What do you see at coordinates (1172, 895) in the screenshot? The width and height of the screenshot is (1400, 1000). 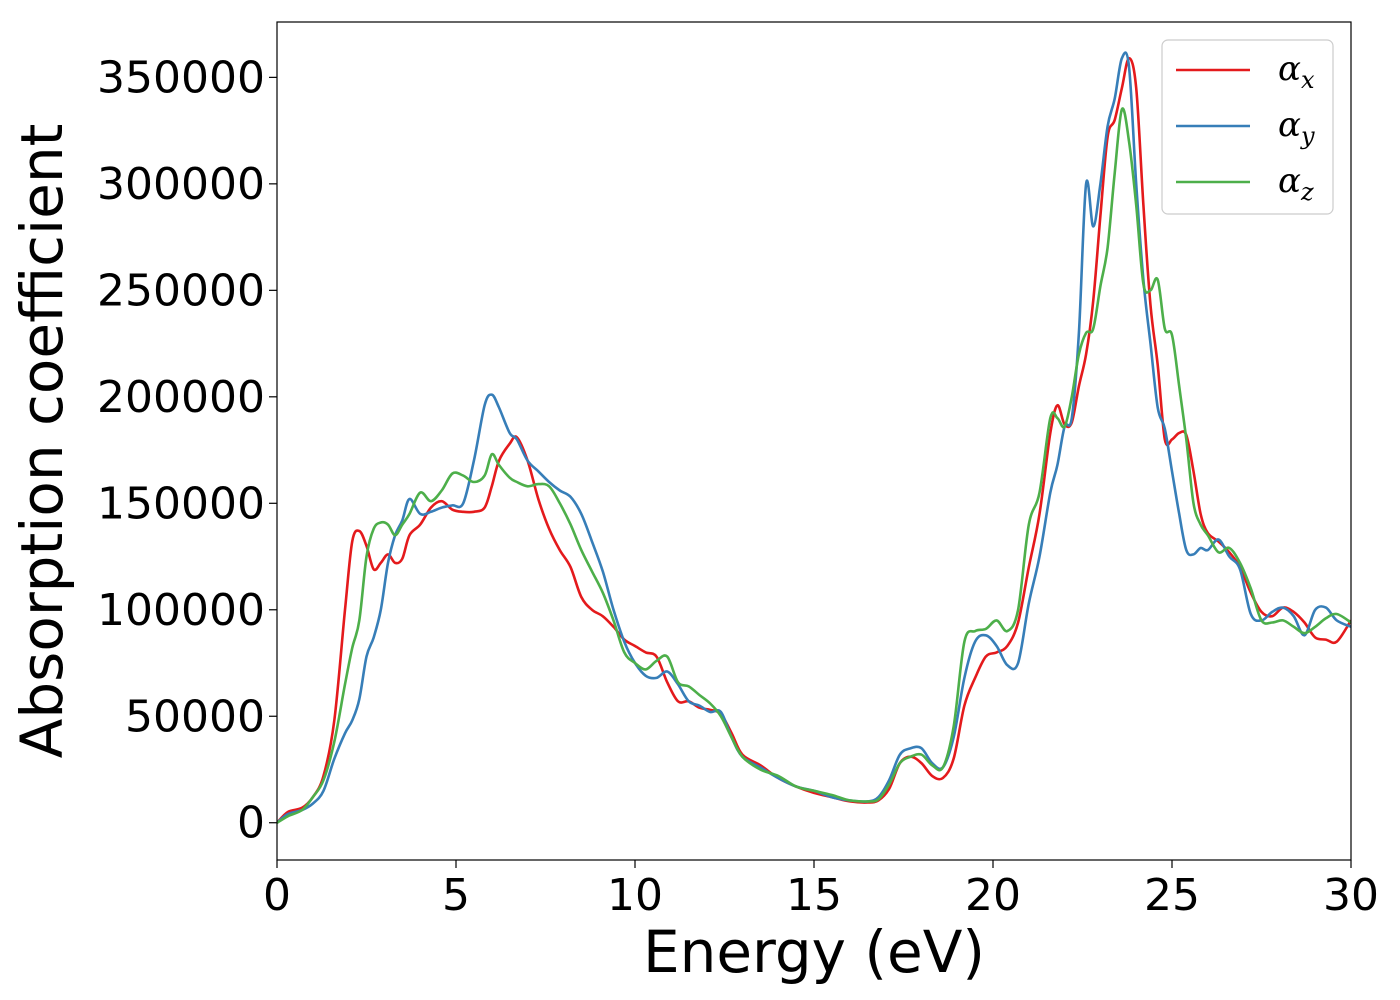 I see `x-tick-label: 25` at bounding box center [1172, 895].